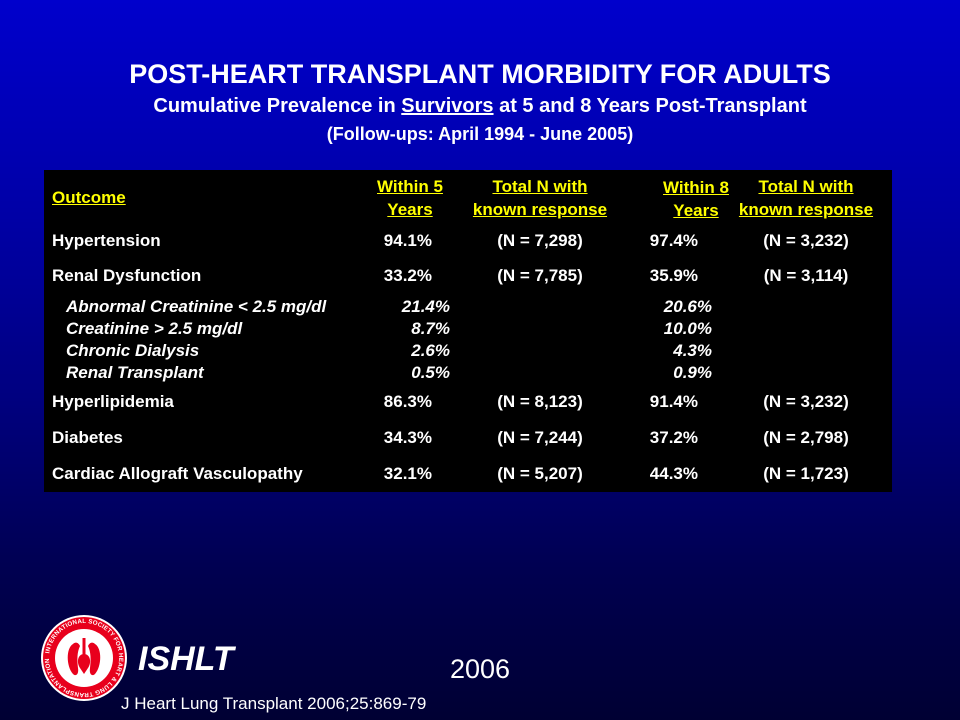 The height and width of the screenshot is (720, 960). Describe the element at coordinates (540, 275) in the screenshot. I see `row-renal-dysfunction-n5: (N = 7,785)` at that location.